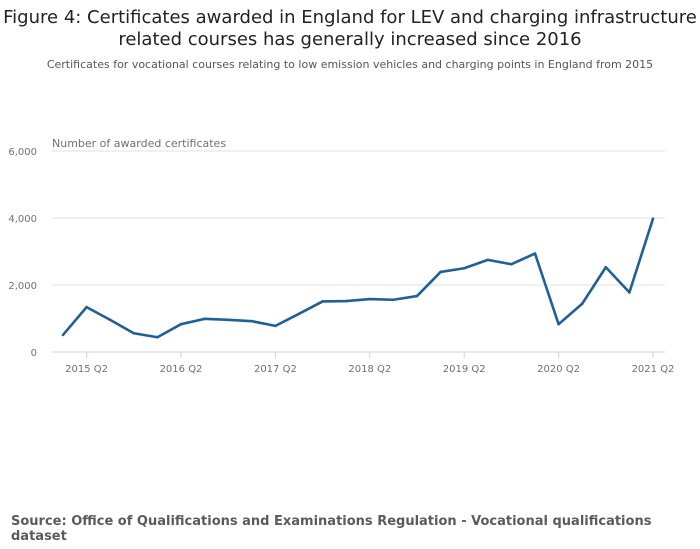 The width and height of the screenshot is (700, 549). What do you see at coordinates (22, 152) in the screenshot?
I see `y-tick-label: 6,000` at bounding box center [22, 152].